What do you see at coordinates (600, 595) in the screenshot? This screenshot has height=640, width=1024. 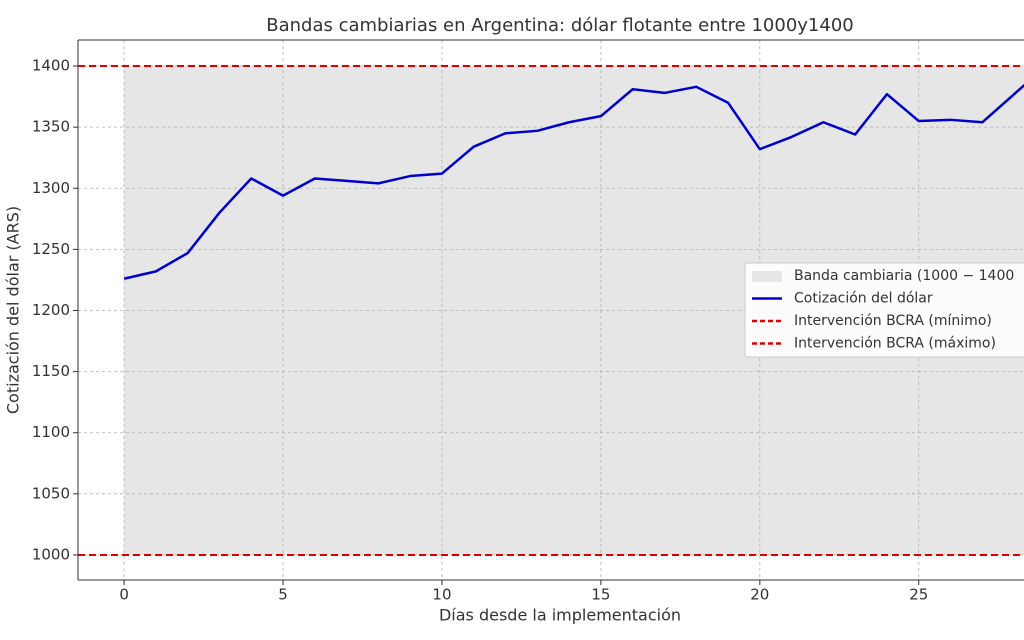 I see `x-tick-label: 15` at bounding box center [600, 595].